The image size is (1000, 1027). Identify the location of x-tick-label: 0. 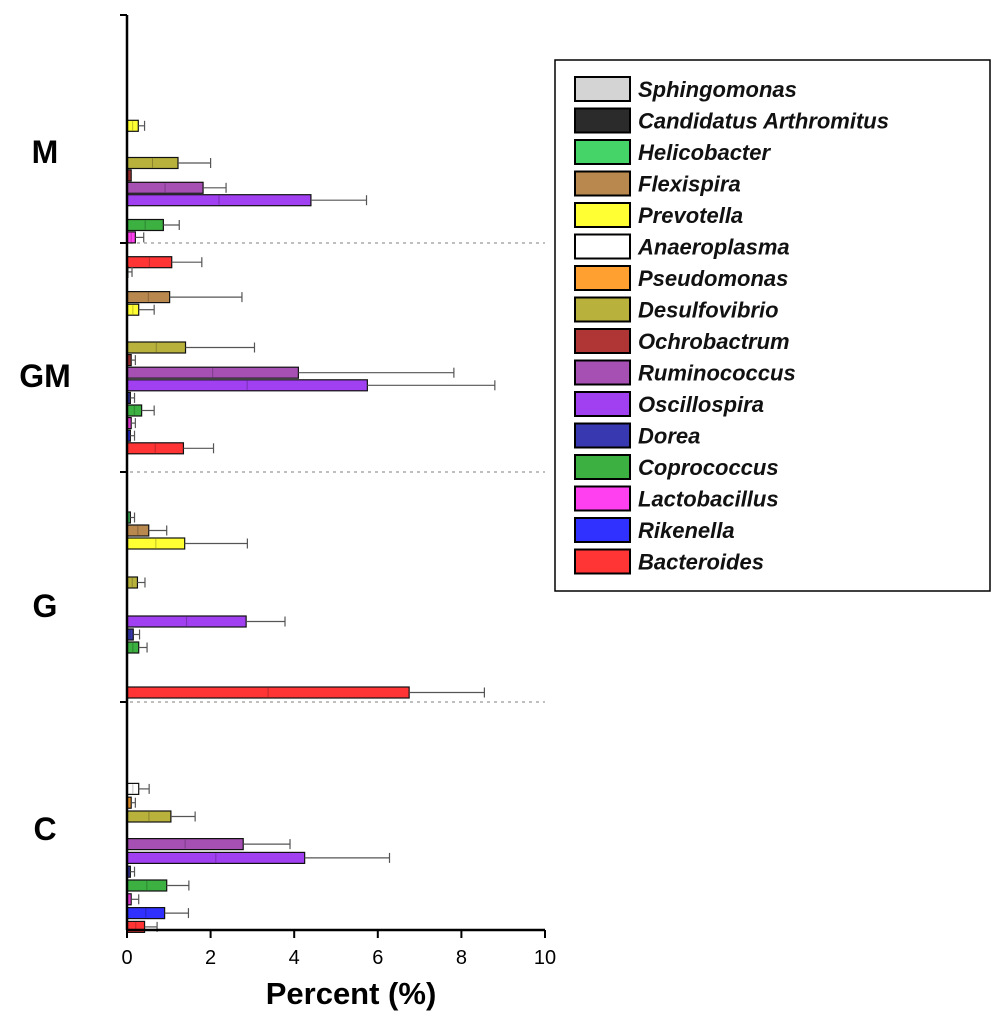
(126, 958).